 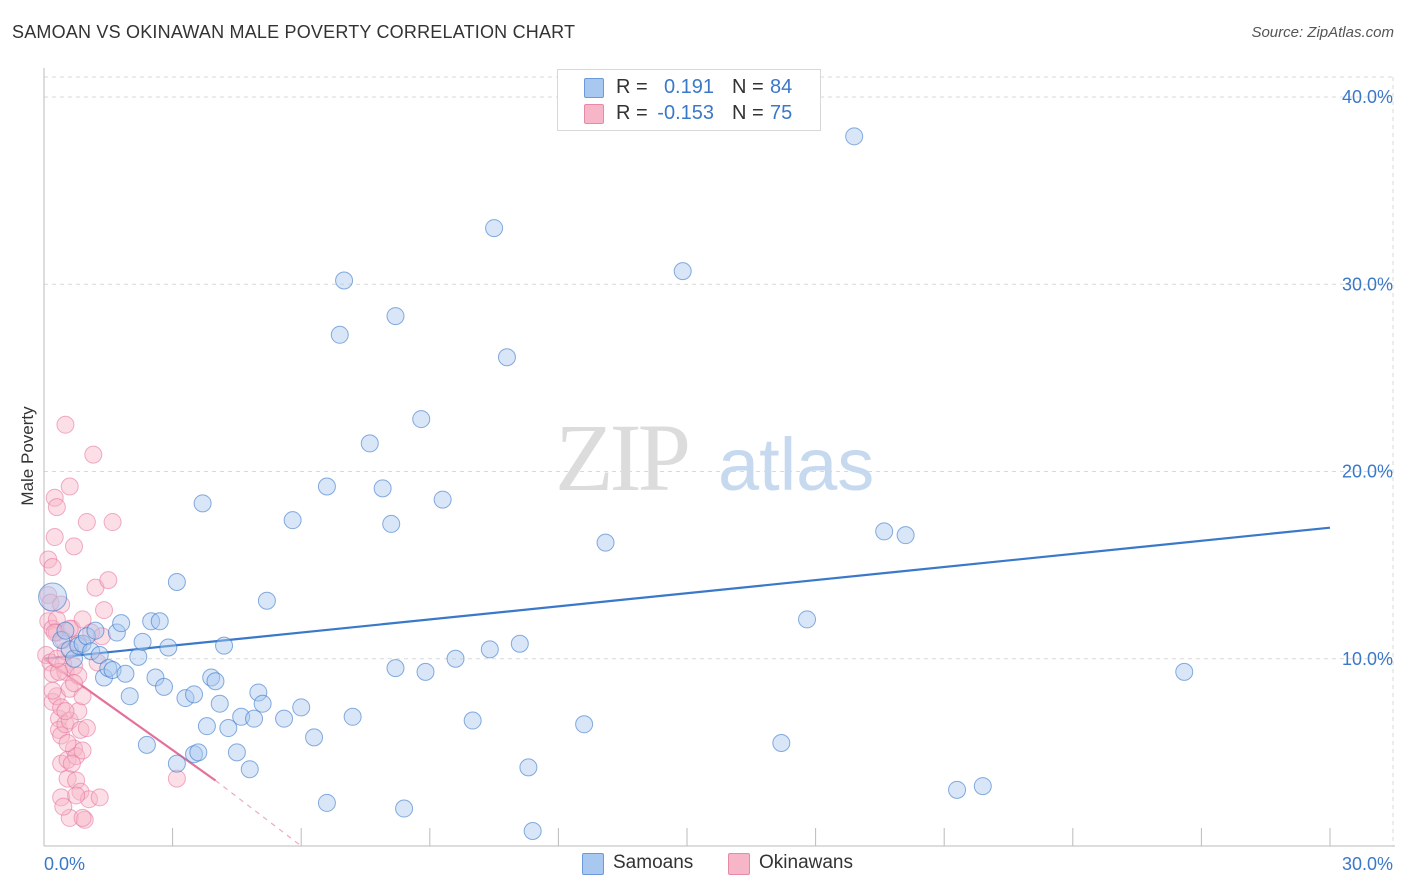 What do you see at coordinates (714, 457) in the screenshot?
I see `watermark: ZIP atlas` at bounding box center [714, 457].